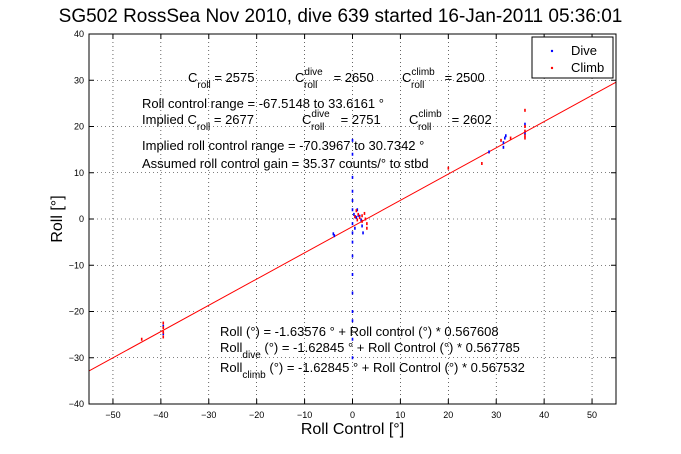  What do you see at coordinates (496, 415) in the screenshot?
I see `x-tick-label: 30` at bounding box center [496, 415].